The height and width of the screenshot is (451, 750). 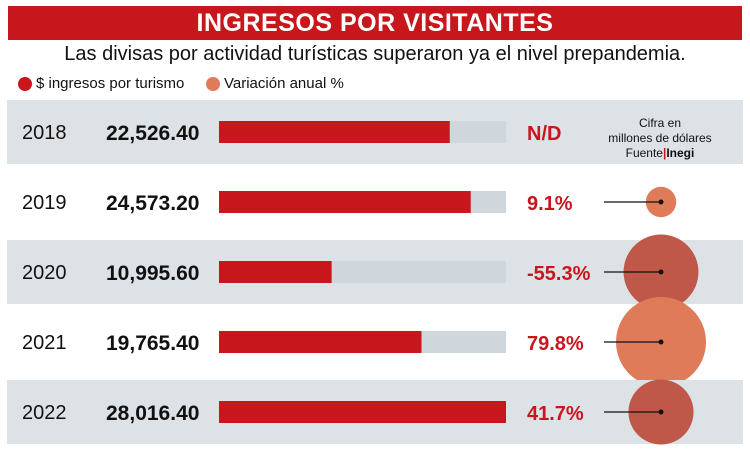 I want to click on value-label-2018: 22,526.40, so click(x=152, y=133).